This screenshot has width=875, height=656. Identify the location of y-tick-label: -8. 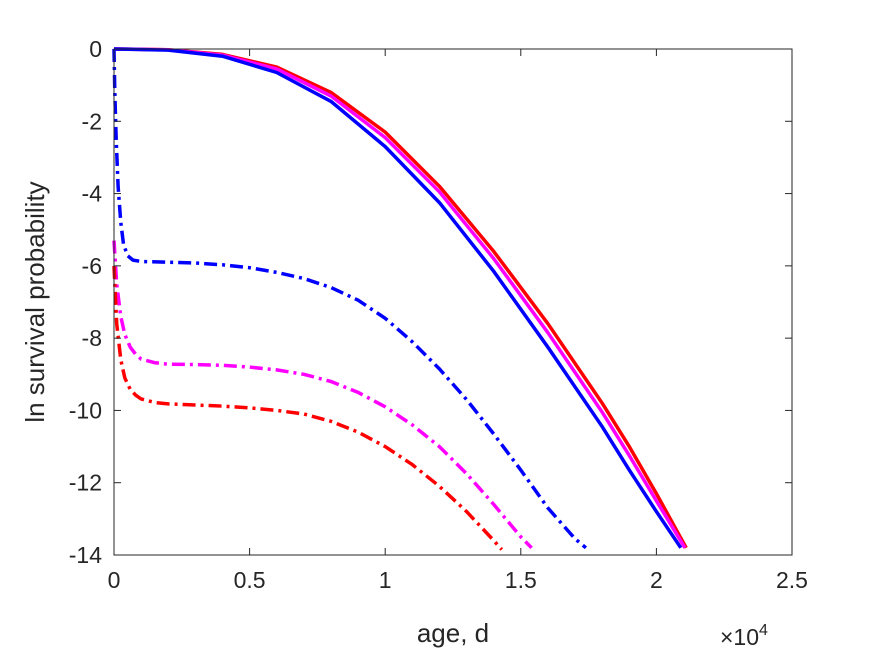
(92, 338).